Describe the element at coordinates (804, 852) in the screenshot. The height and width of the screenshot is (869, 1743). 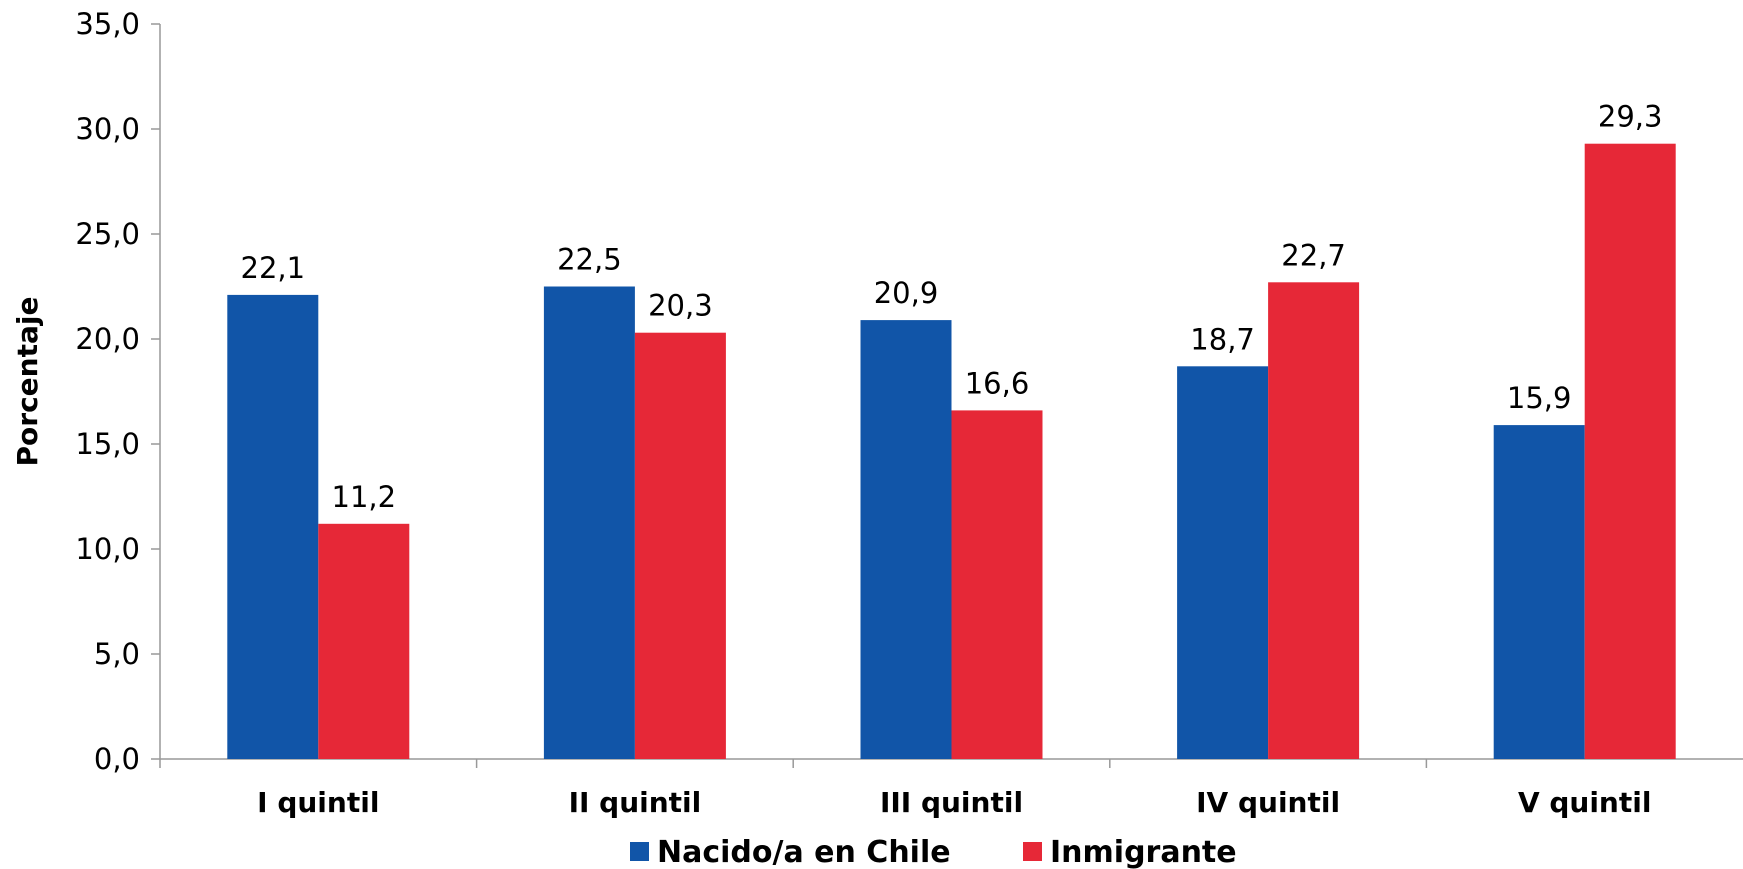
I see `legend-label: Nacido/a en Chile` at that location.